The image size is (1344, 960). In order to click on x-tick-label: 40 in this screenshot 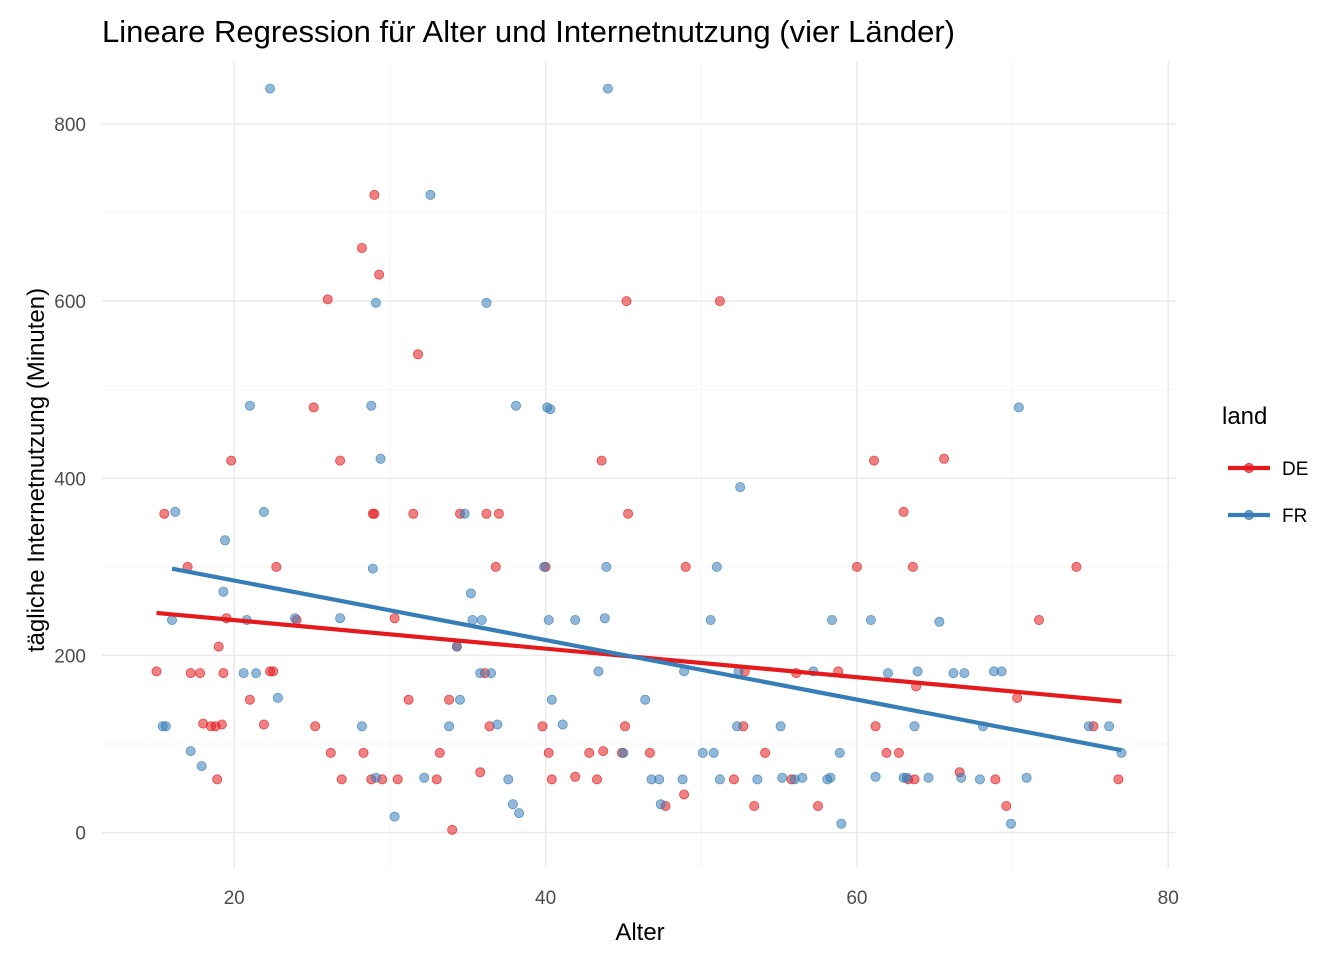, I will do `click(545, 898)`.